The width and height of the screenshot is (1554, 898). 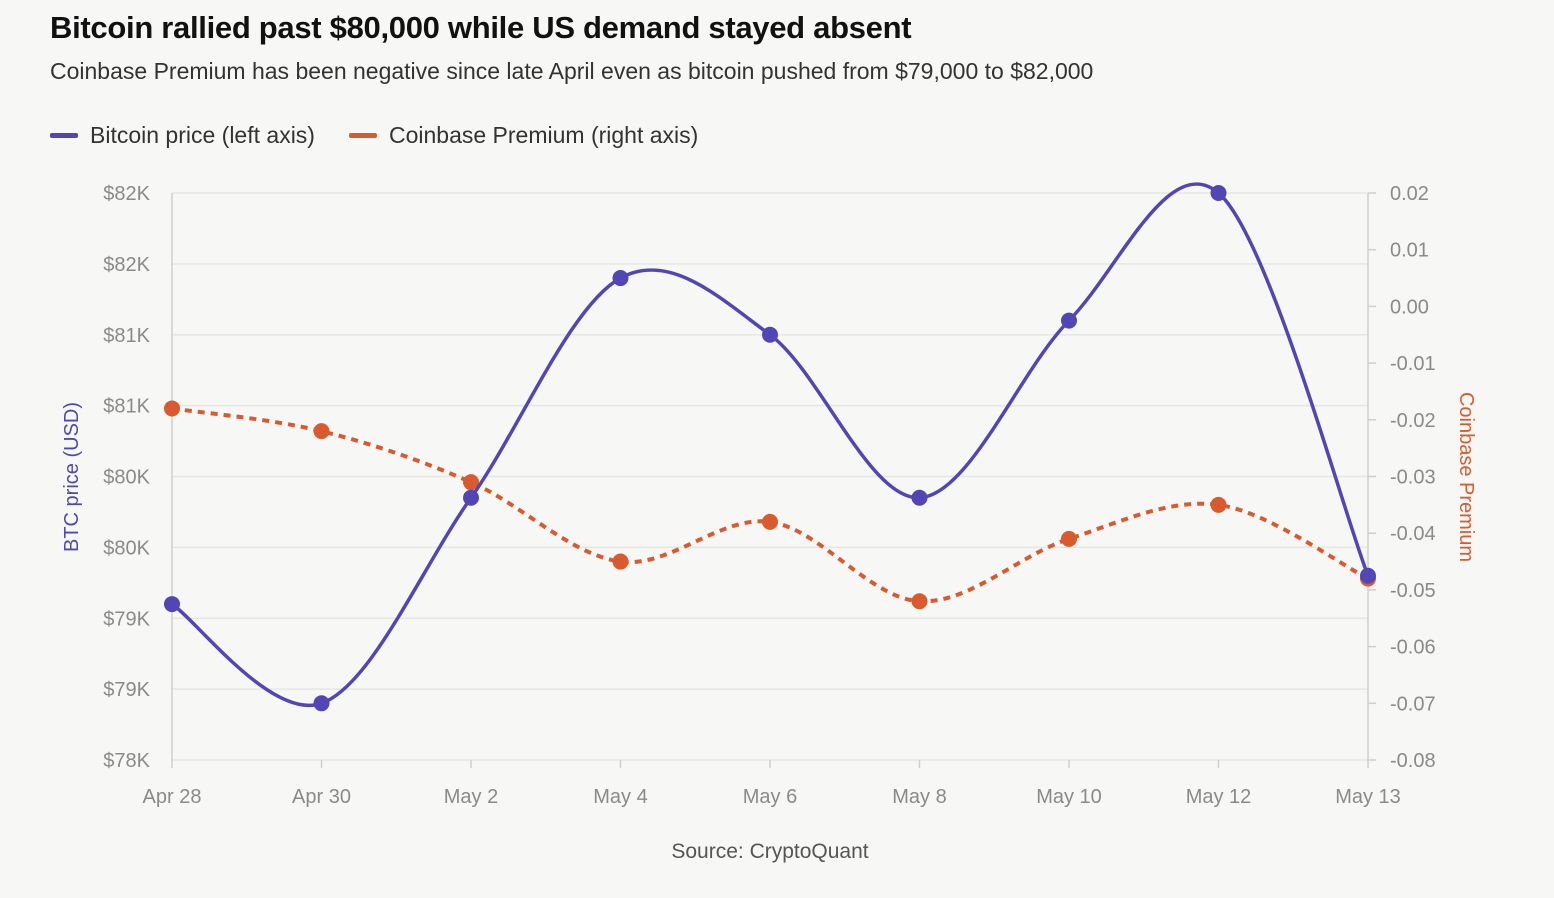 What do you see at coordinates (1413, 534) in the screenshot?
I see `right-tick-label: -0.04` at bounding box center [1413, 534].